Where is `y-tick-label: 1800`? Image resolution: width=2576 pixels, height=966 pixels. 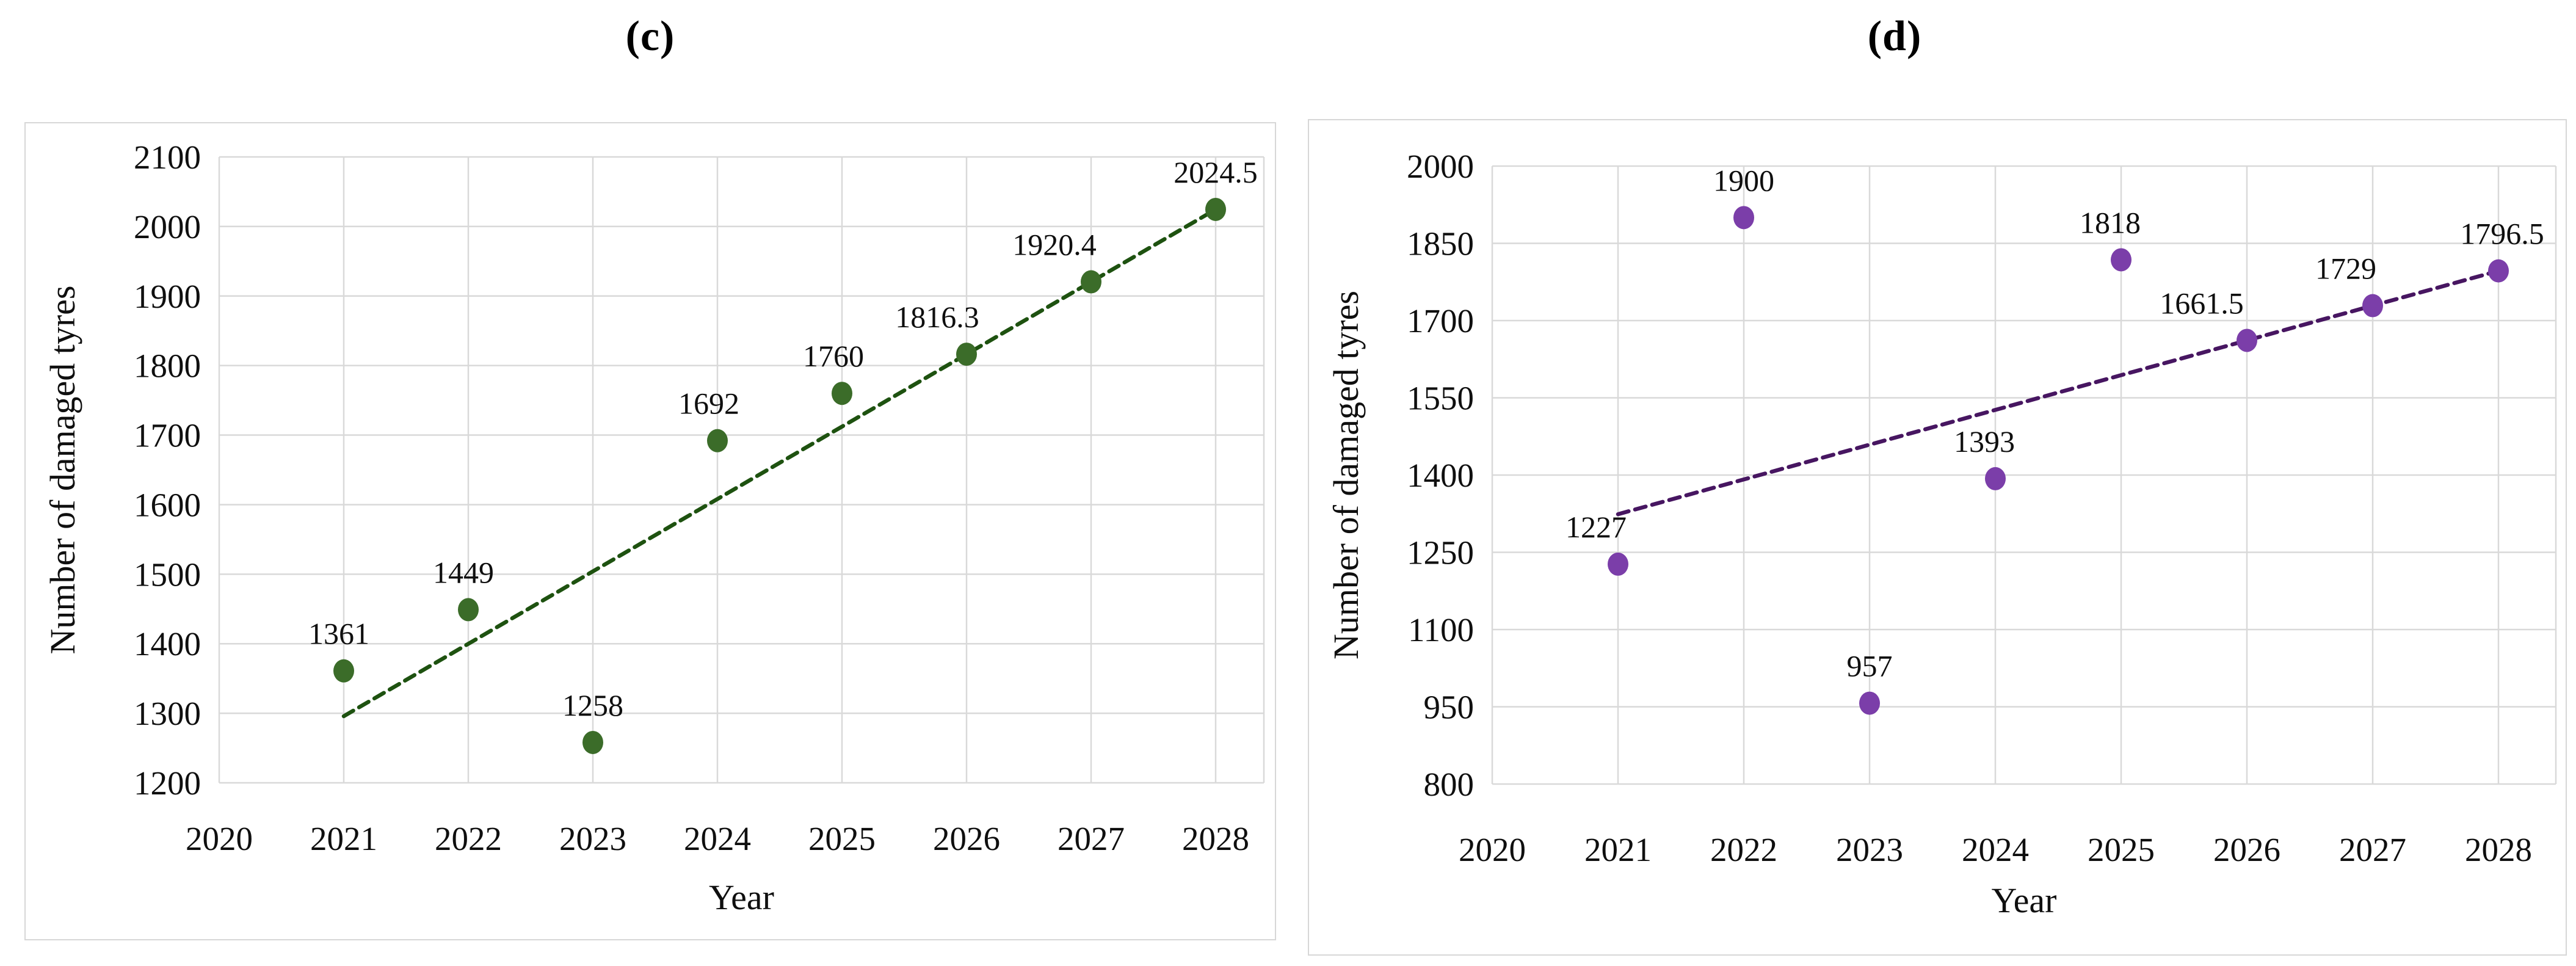
y-tick-label: 1800 is located at coordinates (167, 366).